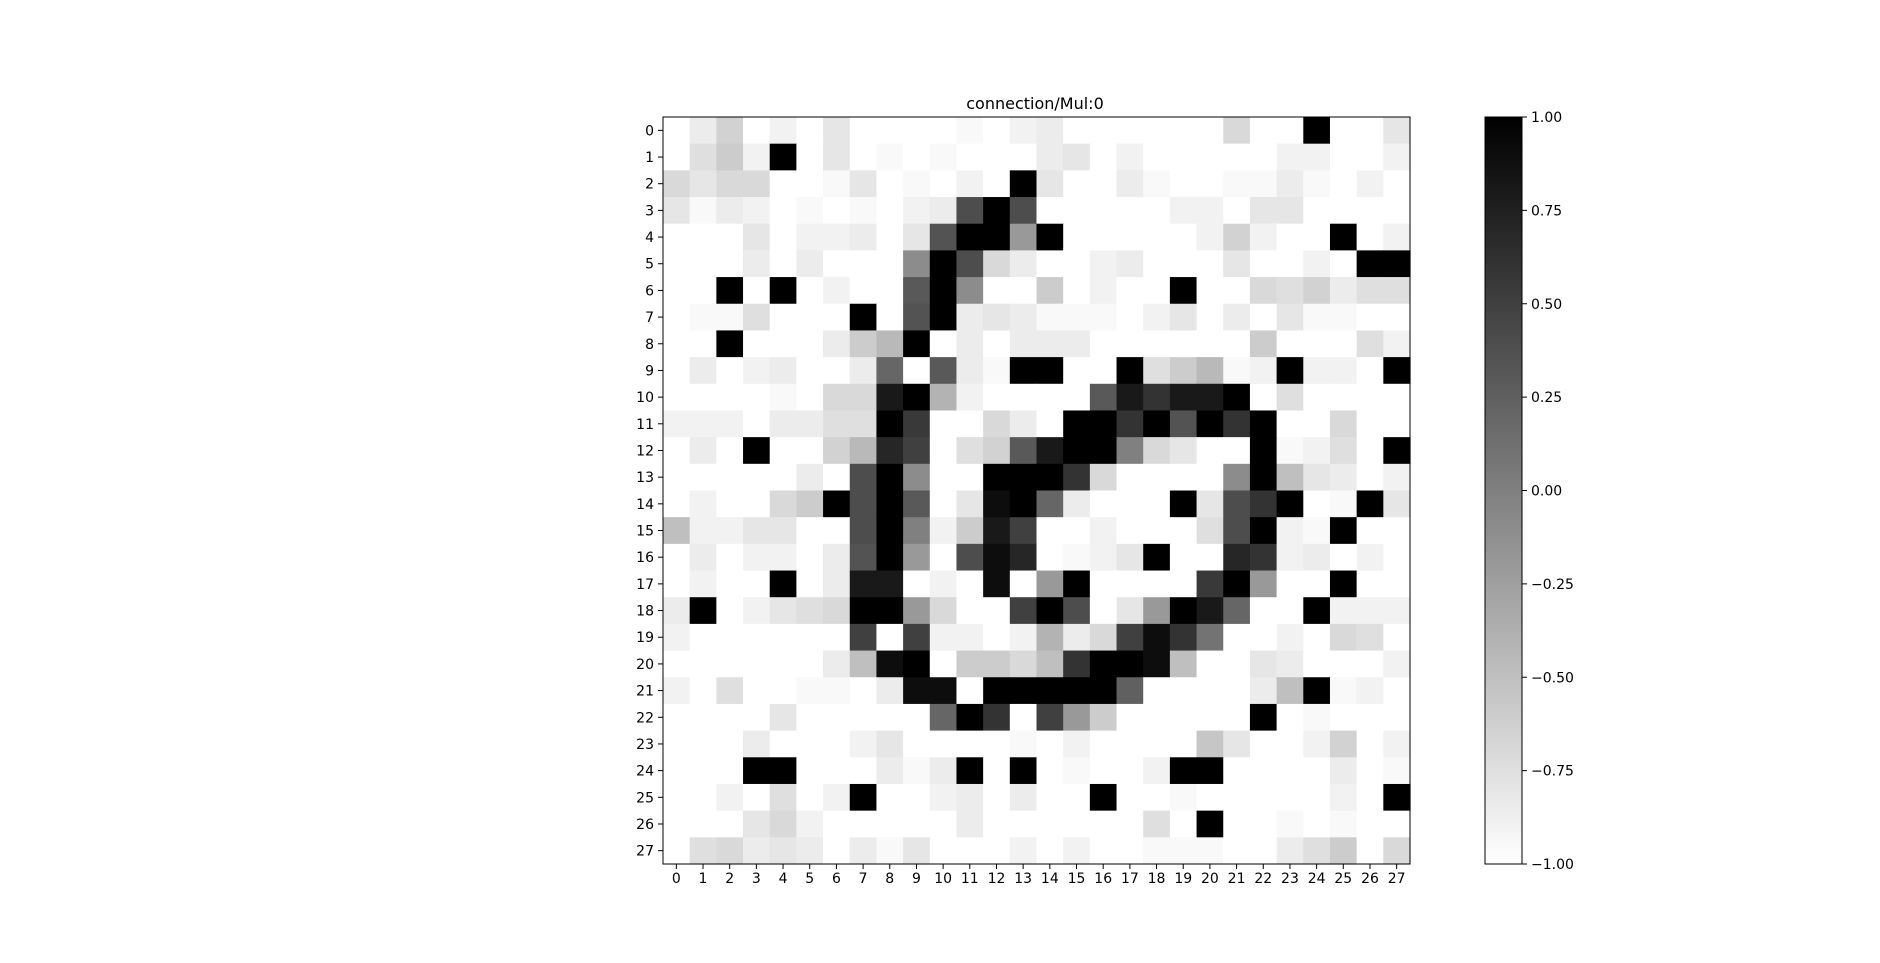 The height and width of the screenshot is (963, 1880). Describe the element at coordinates (1397, 879) in the screenshot. I see `x-tick-label: 27` at that location.